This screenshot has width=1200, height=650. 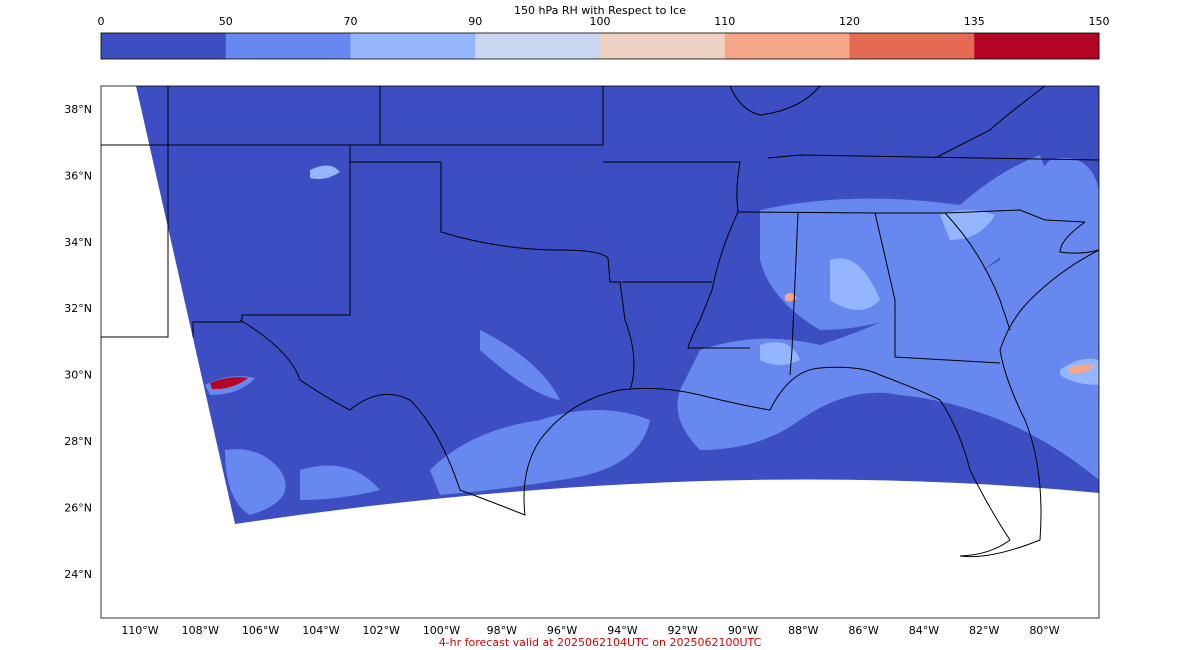 What do you see at coordinates (562, 630) in the screenshot?
I see `lon-label: 96°W` at bounding box center [562, 630].